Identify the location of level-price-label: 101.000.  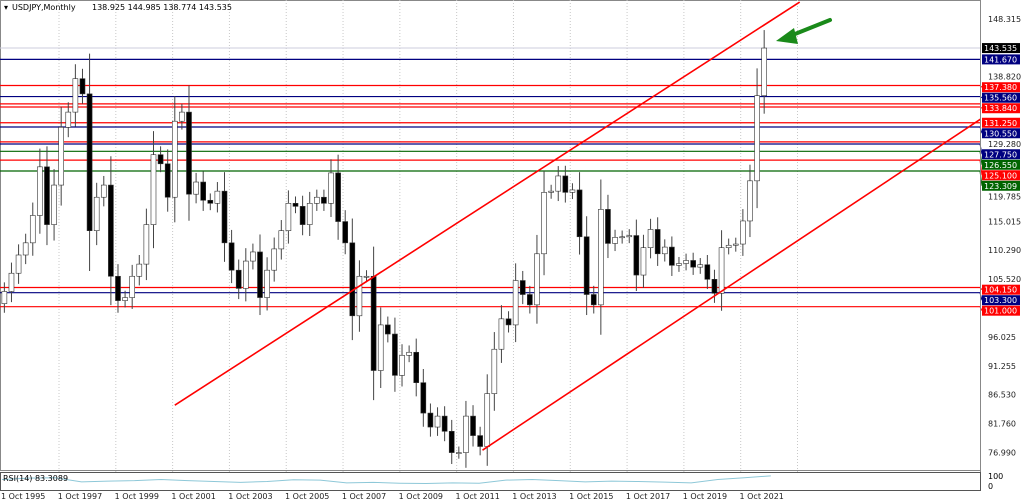
(1000, 311).